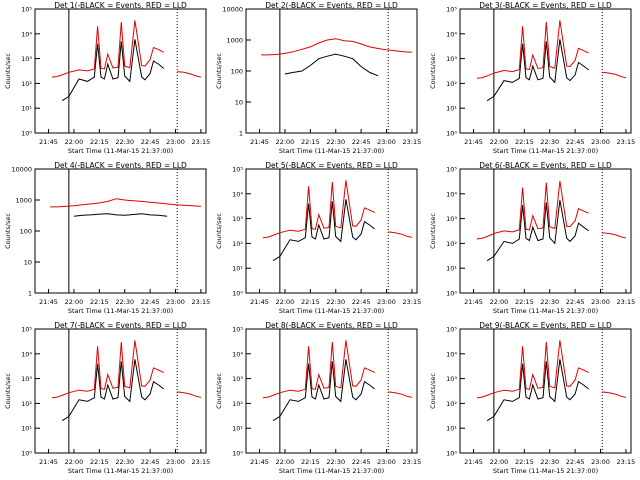  Describe the element at coordinates (237, 72) in the screenshot. I see `y-tick-label: 100` at that location.